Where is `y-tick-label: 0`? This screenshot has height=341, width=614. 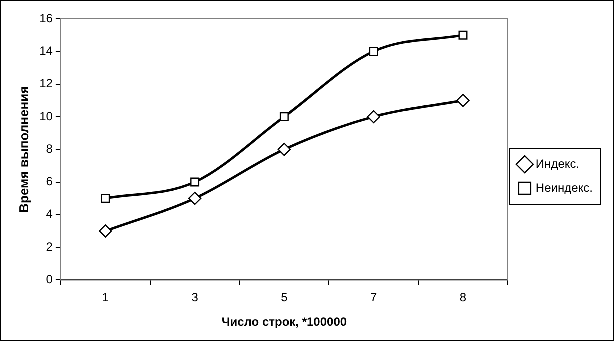 y-tick-label: 0 is located at coordinates (50, 279).